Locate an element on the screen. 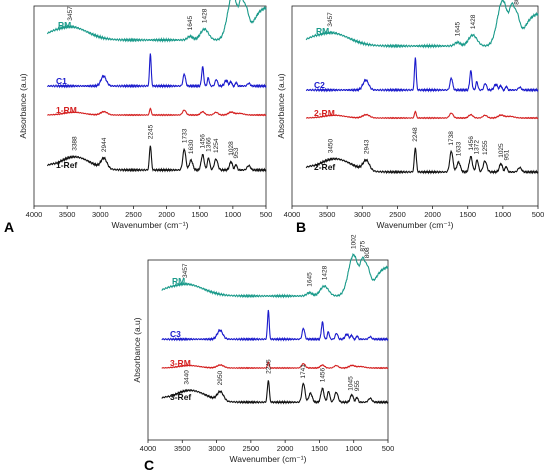 The width and height of the screenshot is (550, 475). series-line-c2 is located at coordinates (422, 75).